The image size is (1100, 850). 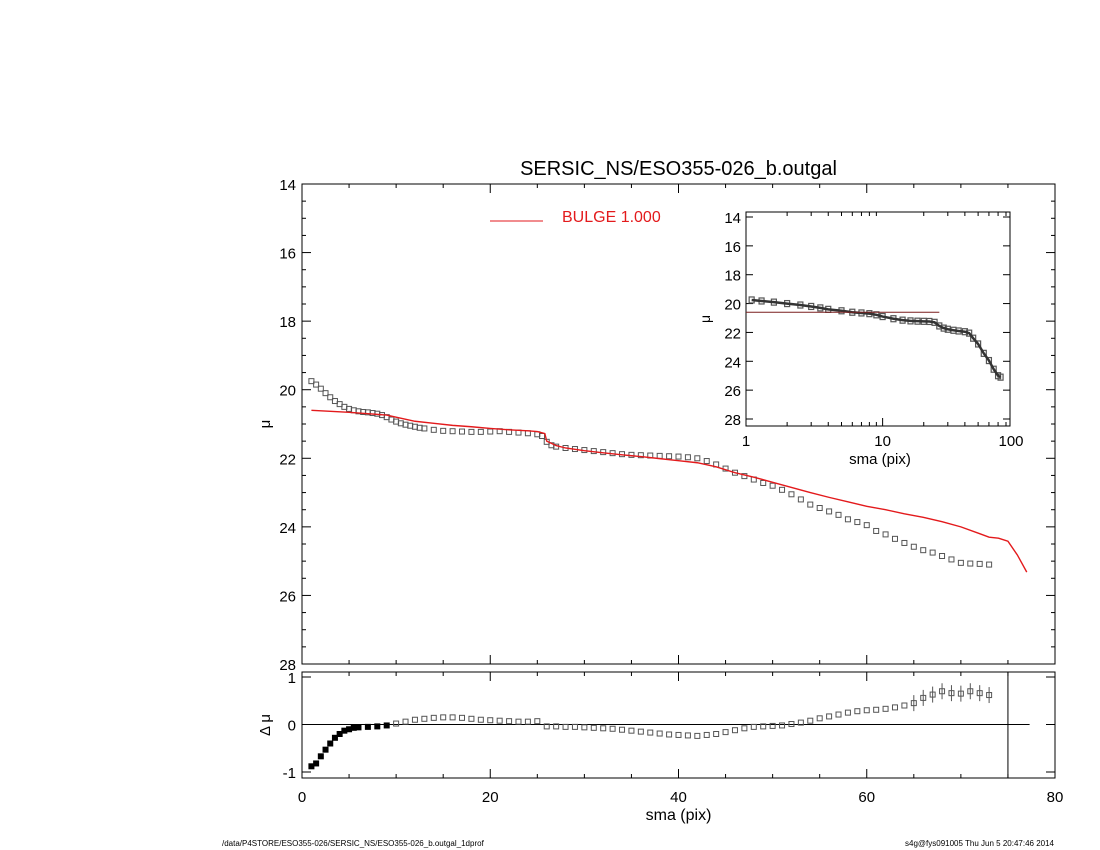 I want to click on bulge-model-line, so click(x=669, y=491).